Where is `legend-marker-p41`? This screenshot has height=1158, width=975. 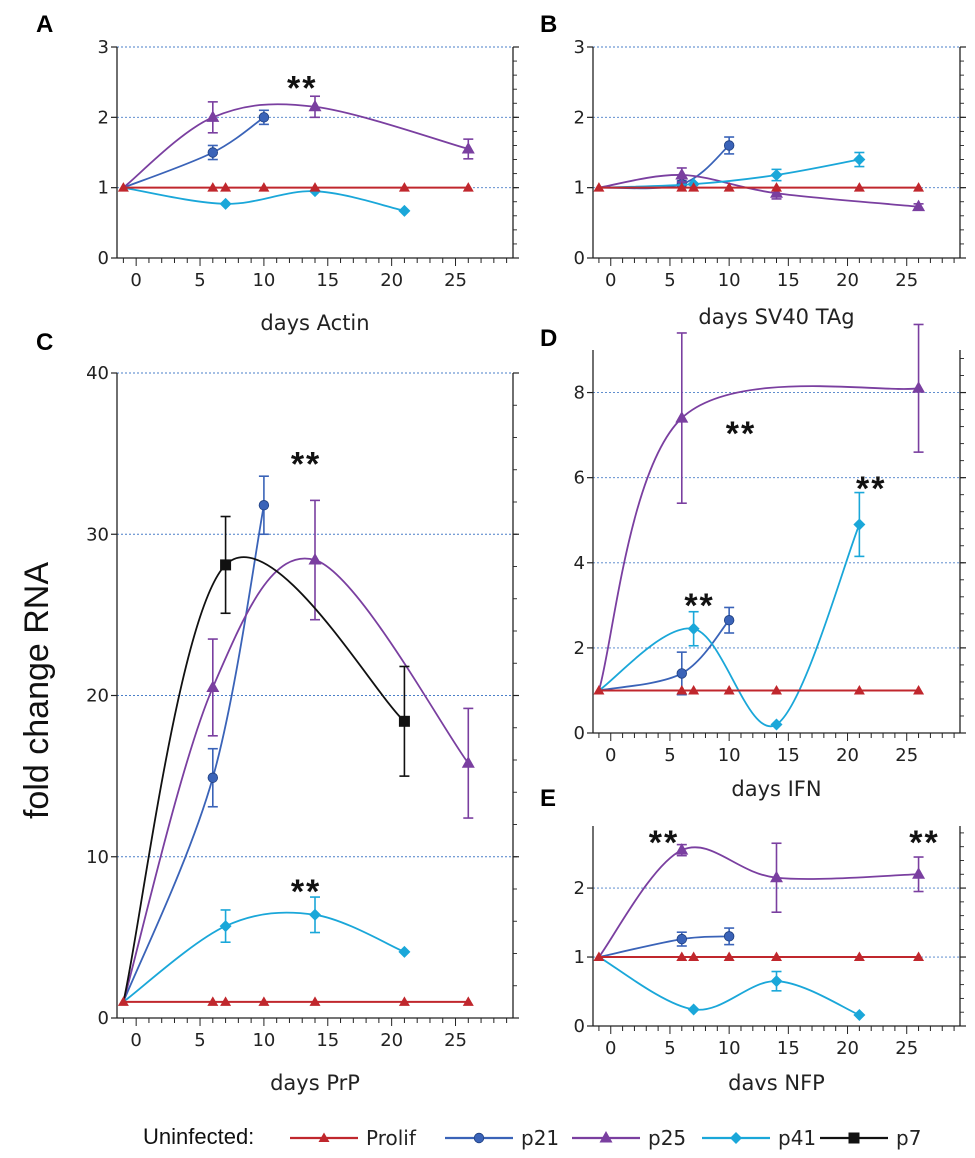
legend-marker-p41 is located at coordinates (736, 1138).